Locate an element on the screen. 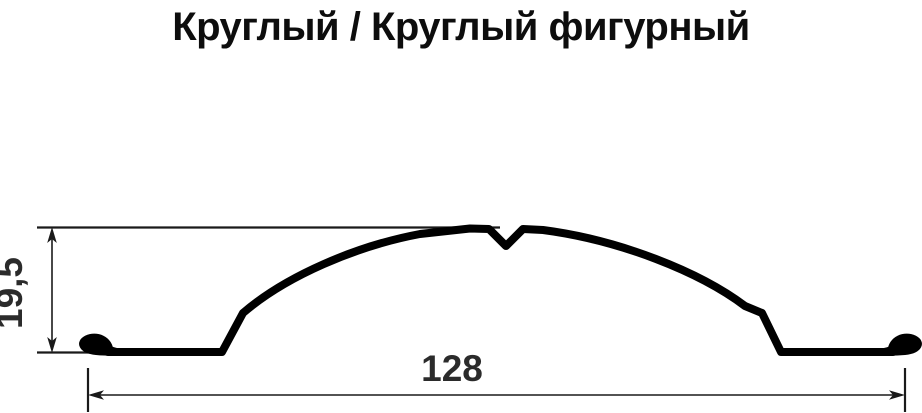 Image resolution: width=922 pixels, height=413 pixels. width-dimension-label: 128 is located at coordinates (452, 368).